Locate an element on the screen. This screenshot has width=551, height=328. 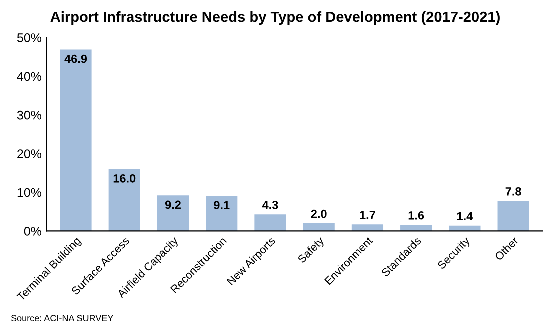
y-tick-label: 40% is located at coordinates (29, 77).